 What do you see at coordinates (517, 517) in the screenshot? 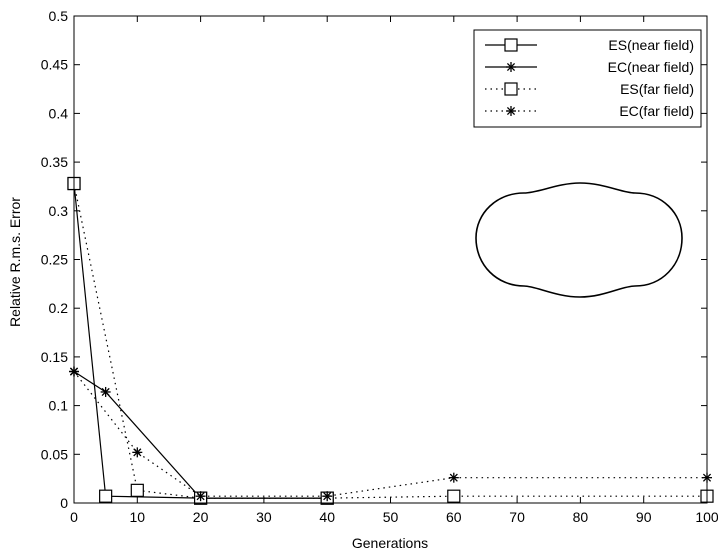
I see `x-tick-label: 70` at bounding box center [517, 517].